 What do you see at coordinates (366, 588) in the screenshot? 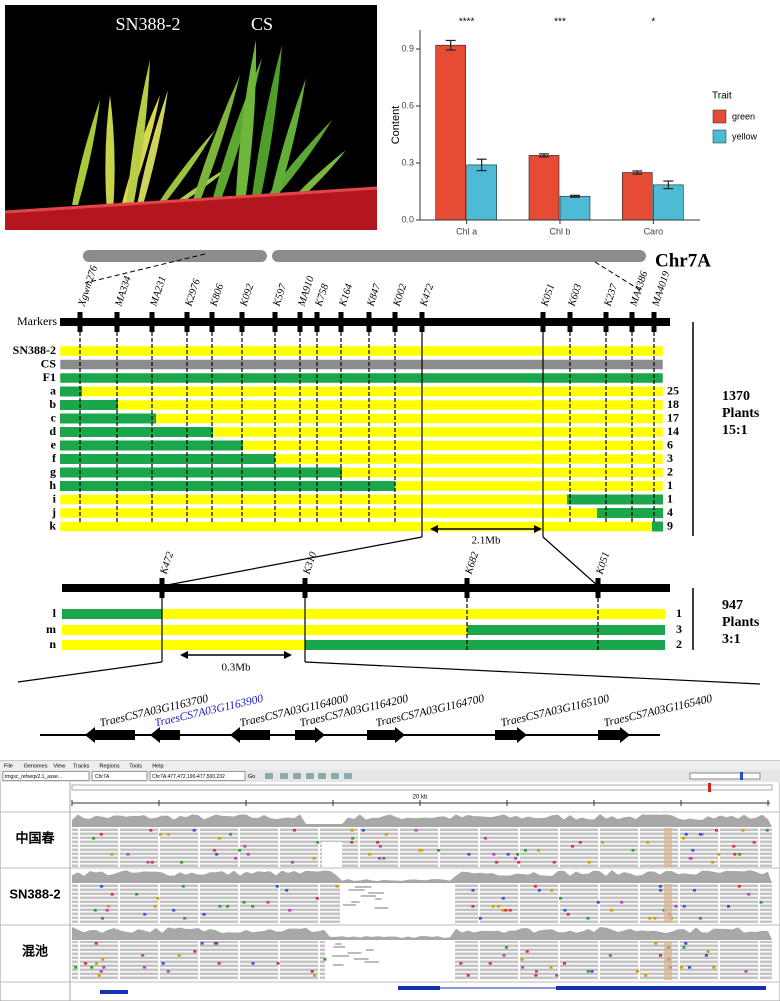
I see `marker-line` at bounding box center [366, 588].